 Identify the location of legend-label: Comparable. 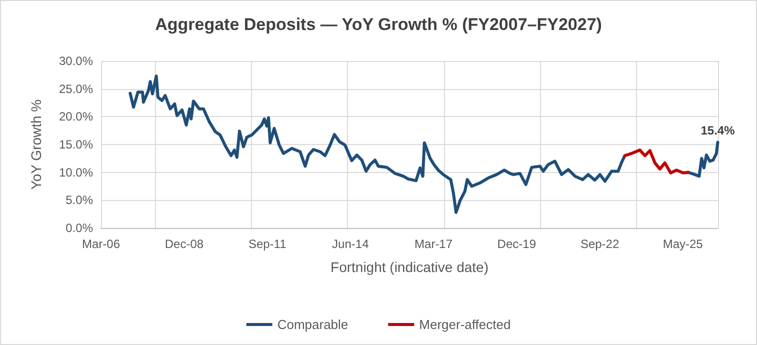
(312, 324).